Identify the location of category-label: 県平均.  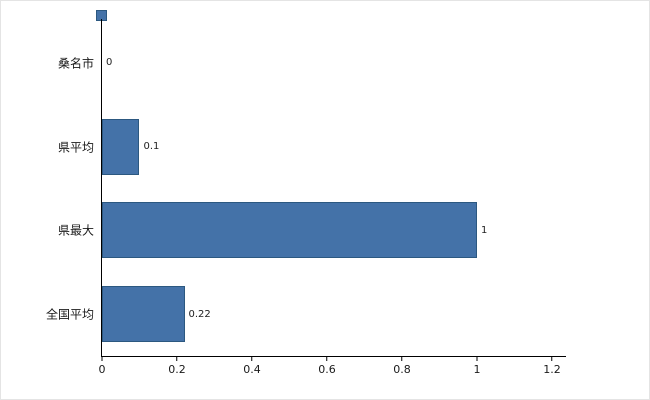
(75, 147).